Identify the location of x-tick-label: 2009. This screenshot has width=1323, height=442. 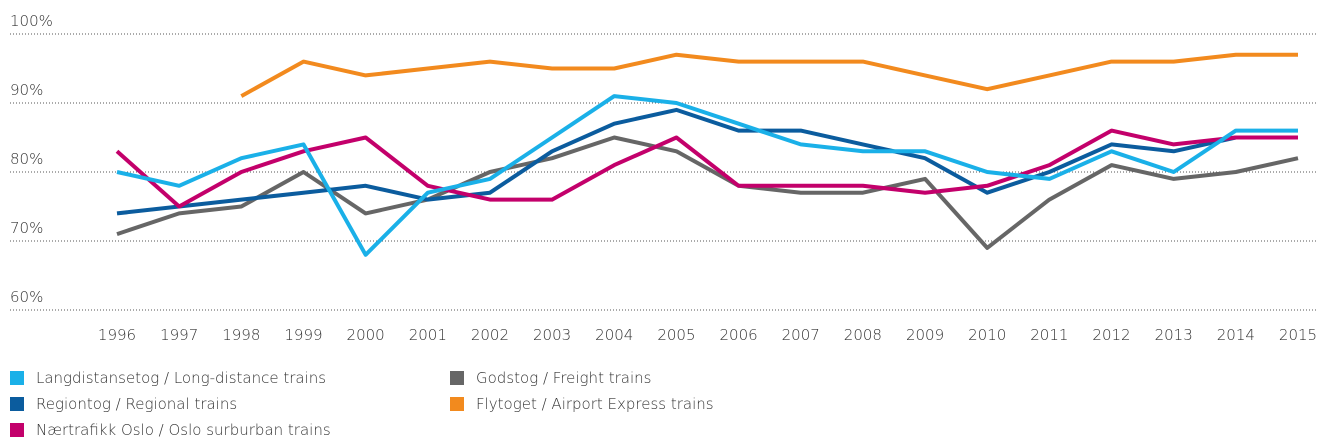
(925, 335).